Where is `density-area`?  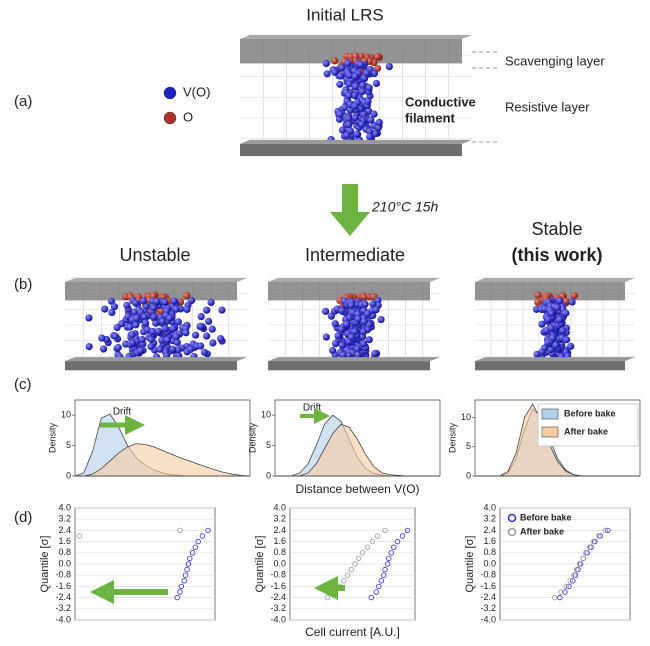 density-area is located at coordinates (557, 440).